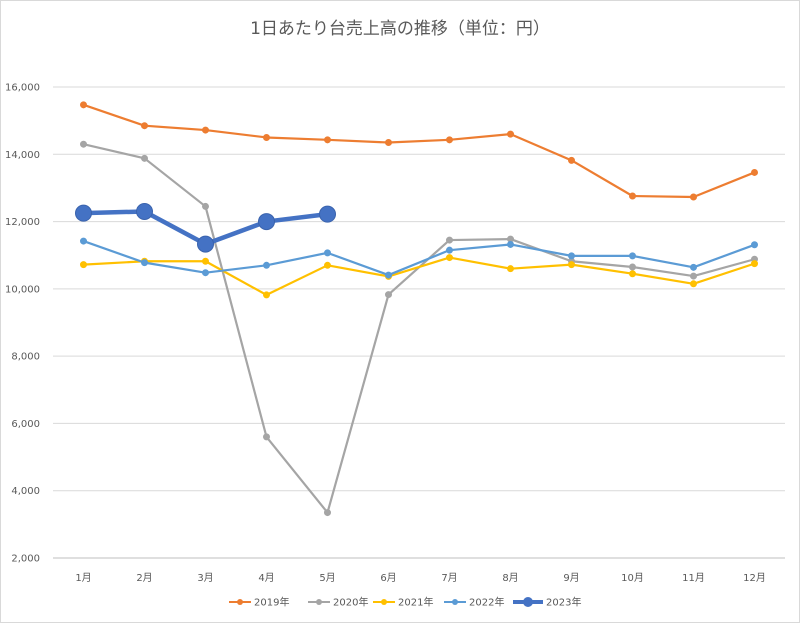 This screenshot has height=623, width=800. Describe the element at coordinates (83, 578) in the screenshot. I see `x-tick-label: 1月` at that location.